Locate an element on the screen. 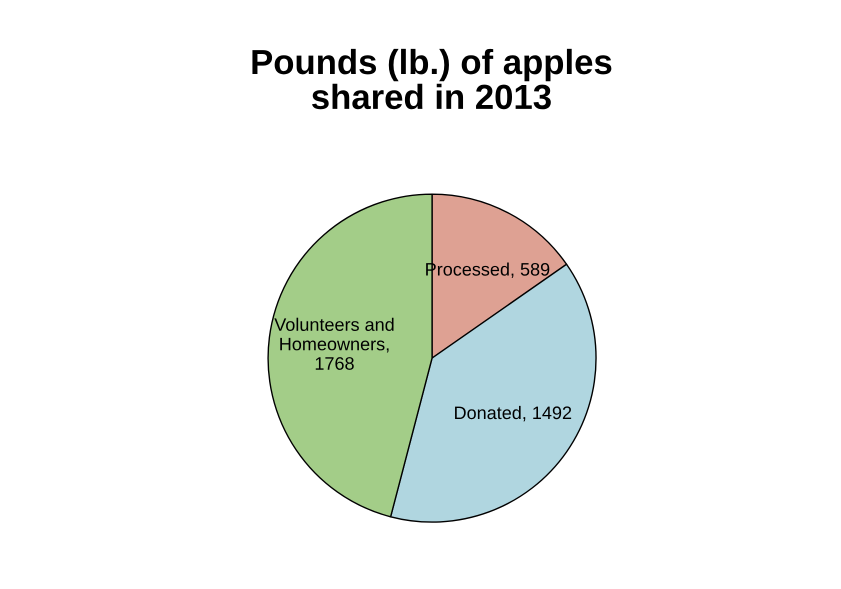 This screenshot has width=841, height=589. data-label: Donated, 1492 is located at coordinates (513, 414).